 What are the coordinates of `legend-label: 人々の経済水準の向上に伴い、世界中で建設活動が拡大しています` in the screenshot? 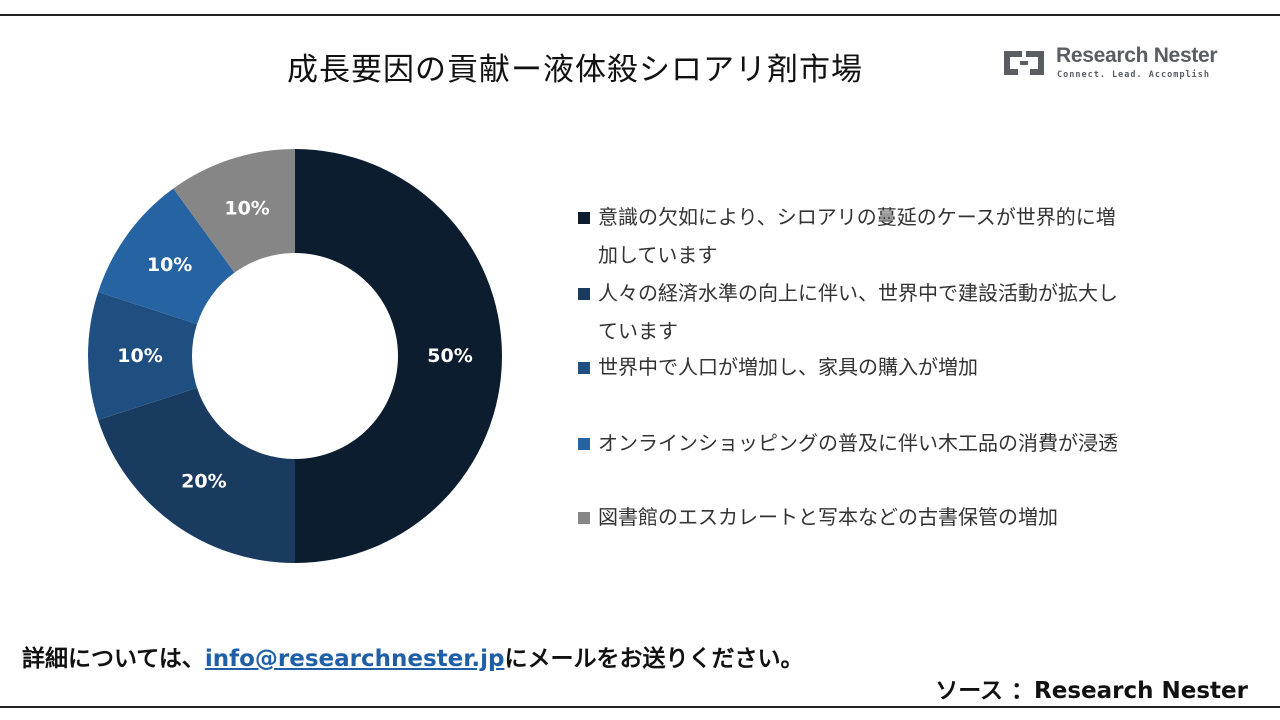 It's located at (858, 312).